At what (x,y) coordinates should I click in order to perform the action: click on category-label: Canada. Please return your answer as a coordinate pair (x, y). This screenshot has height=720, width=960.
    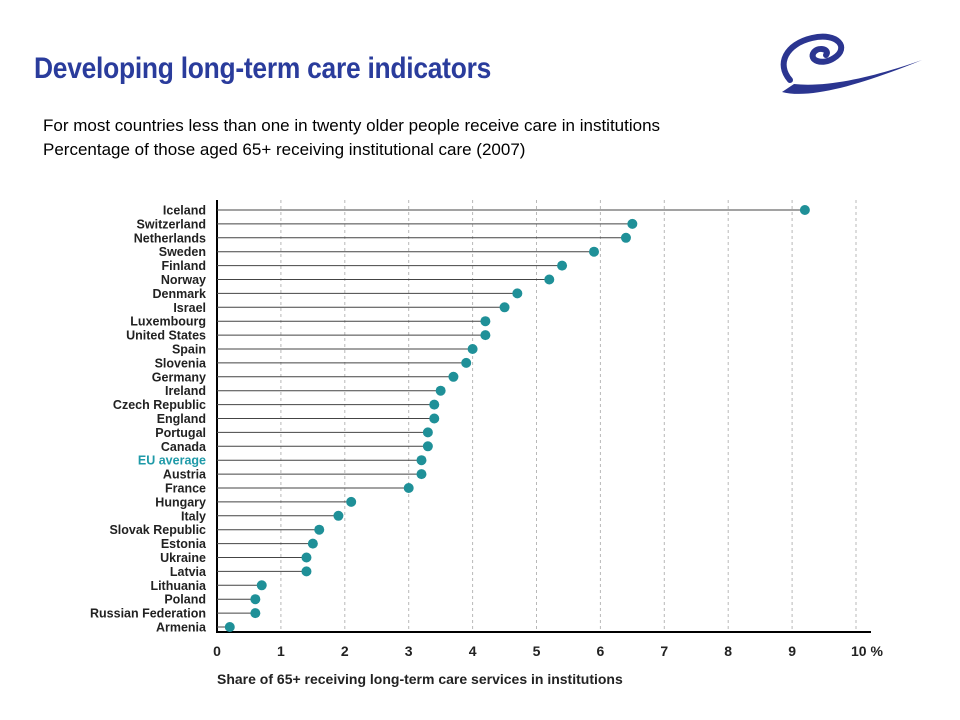
    Looking at the image, I should click on (184, 447).